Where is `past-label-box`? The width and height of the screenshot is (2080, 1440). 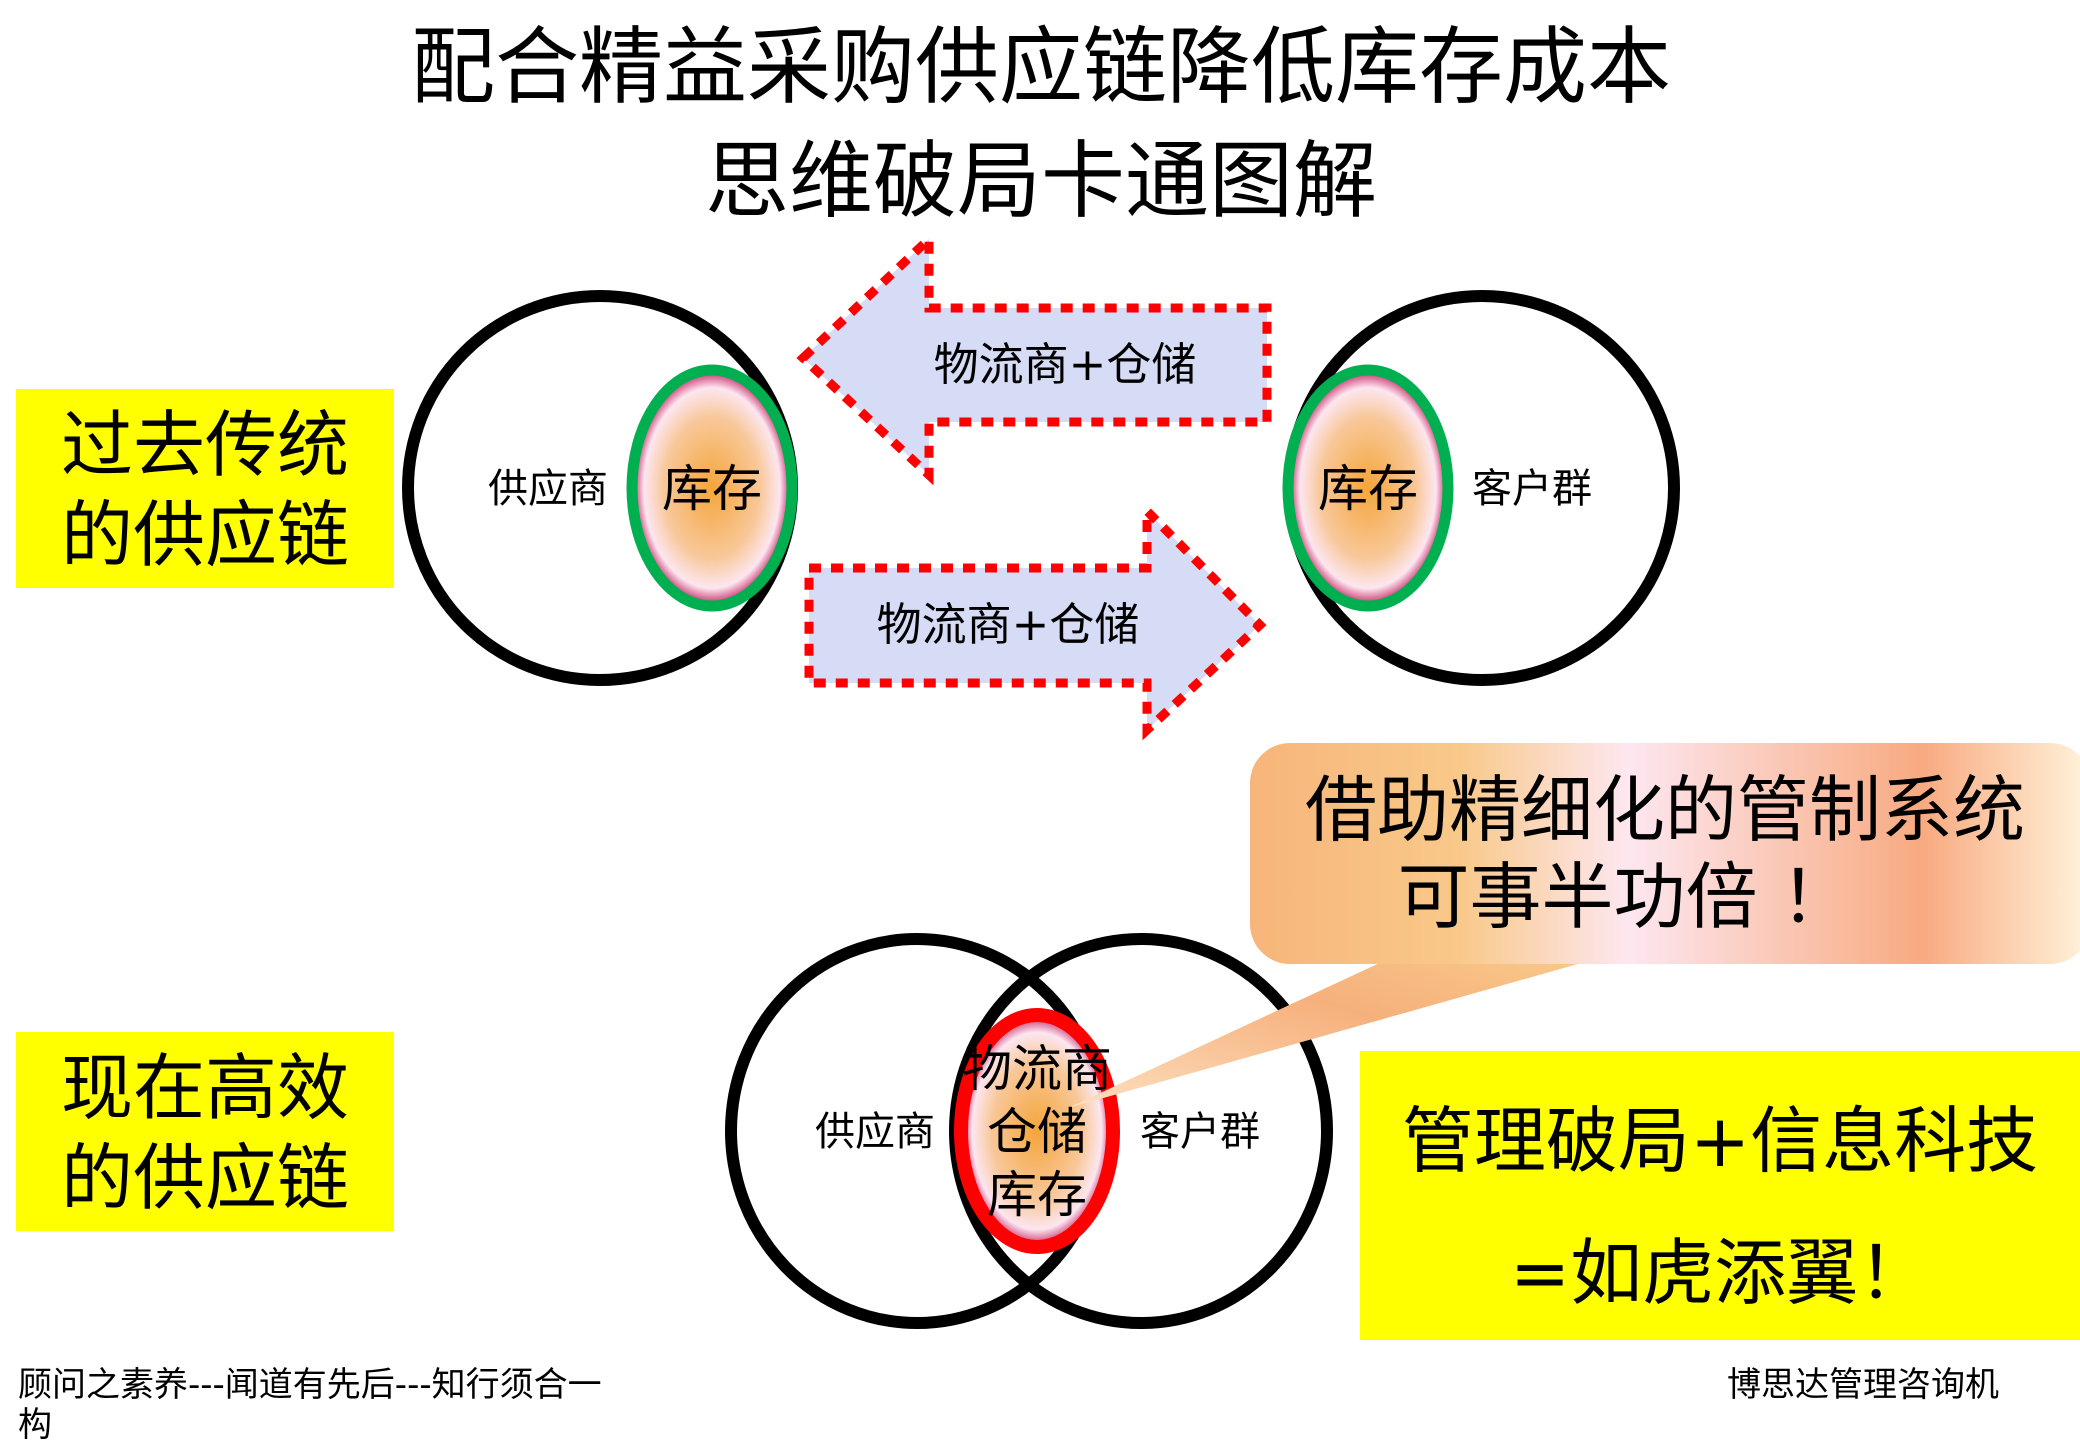 past-label-box is located at coordinates (205, 488).